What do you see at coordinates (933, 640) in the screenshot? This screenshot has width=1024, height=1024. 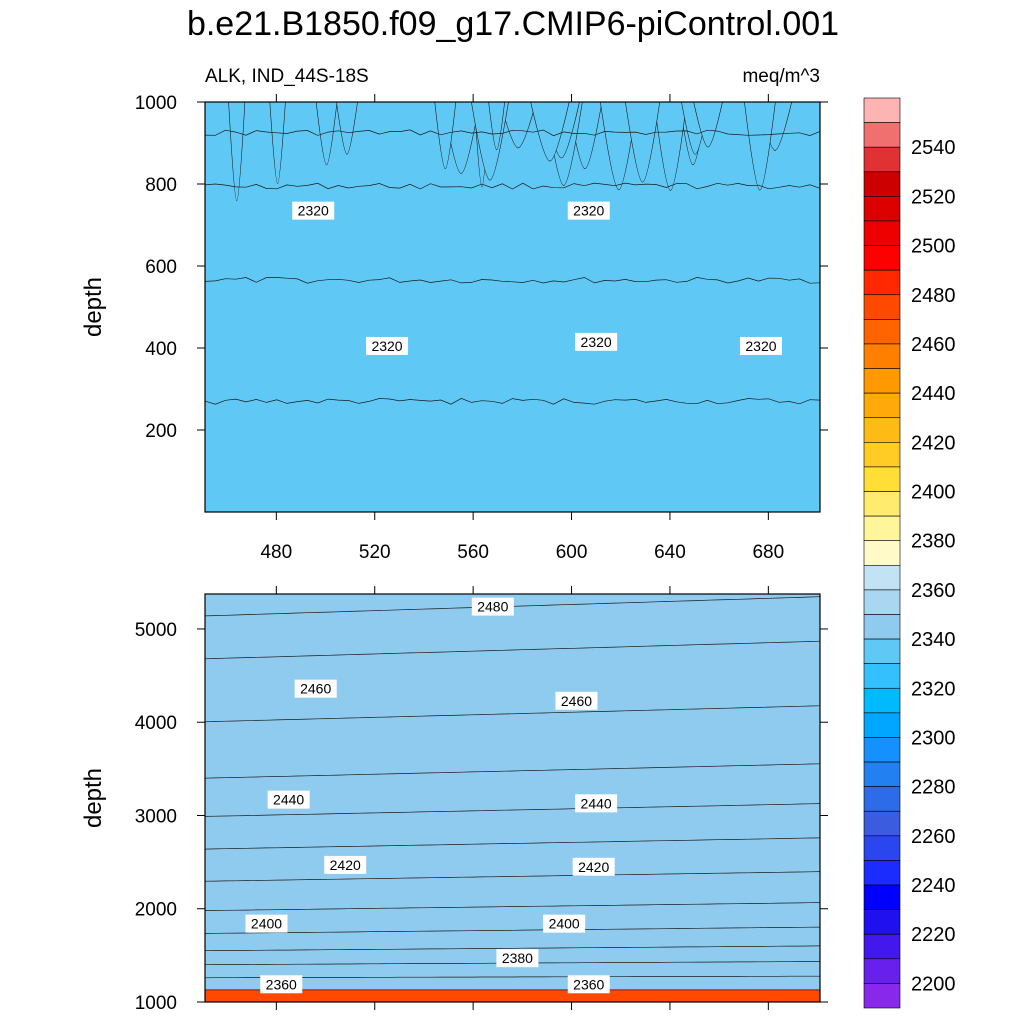 I see `colorbar-label: 2340` at bounding box center [933, 640].